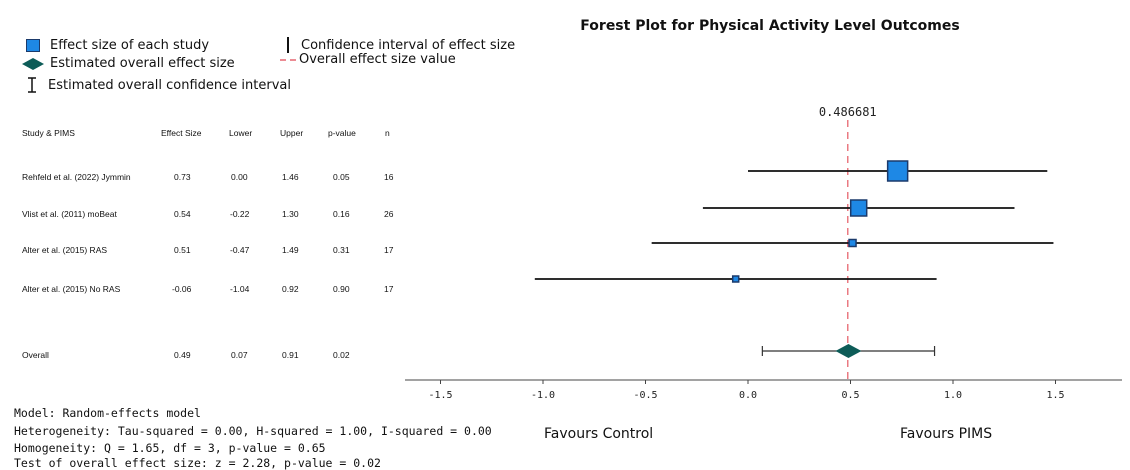 The width and height of the screenshot is (1130, 470). I want to click on cell-upper: 1.49, so click(290, 250).